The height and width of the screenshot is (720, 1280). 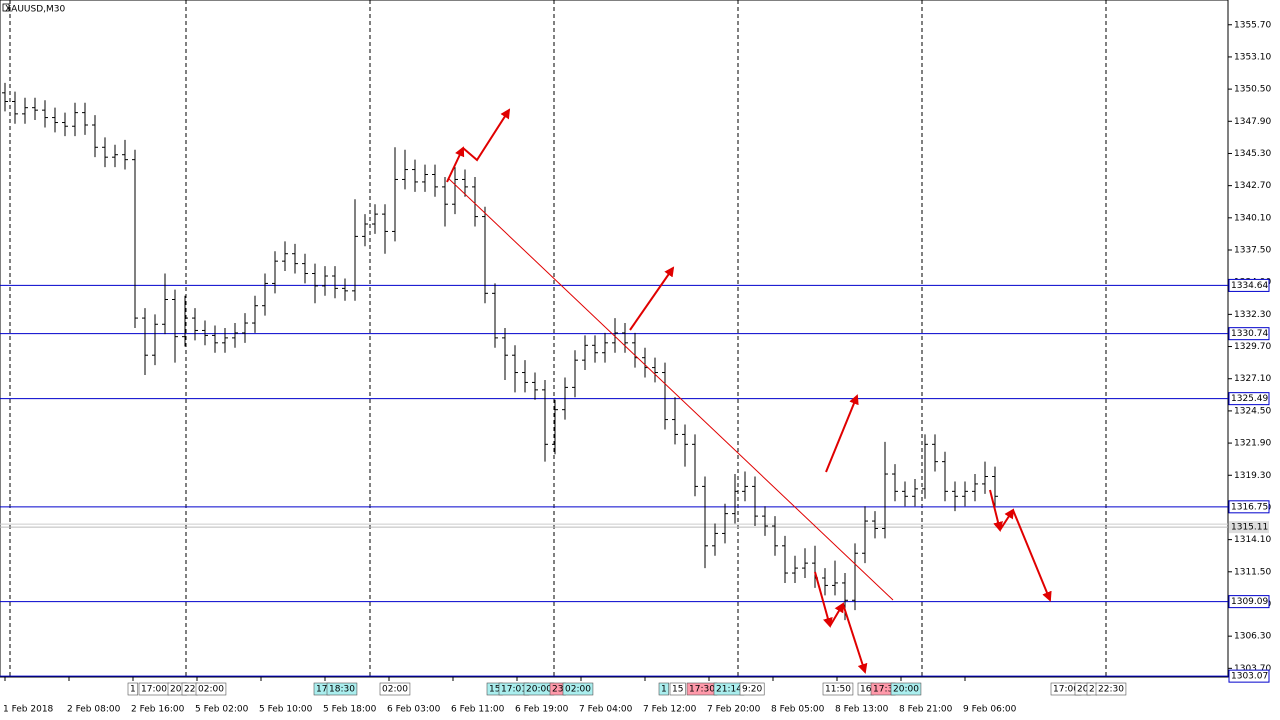 I want to click on time-marker: 18:30, so click(x=342, y=690).